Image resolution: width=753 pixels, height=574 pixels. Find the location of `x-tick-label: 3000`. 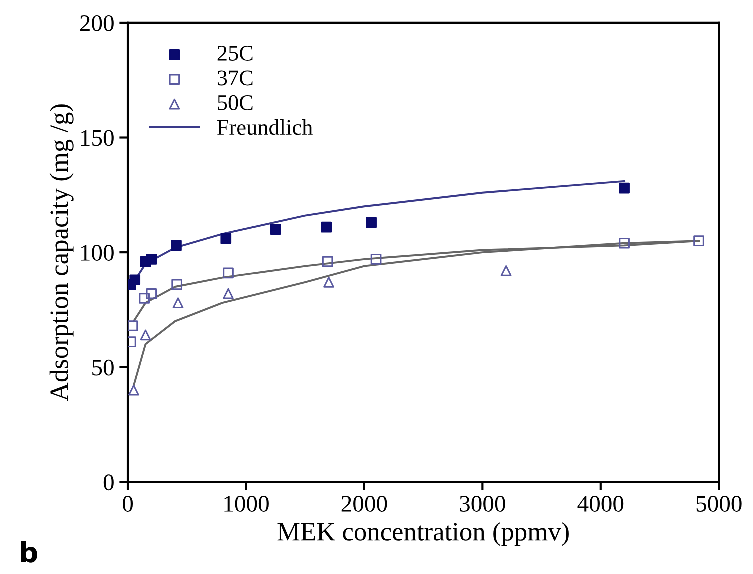

x-tick-label: 3000 is located at coordinates (483, 504).